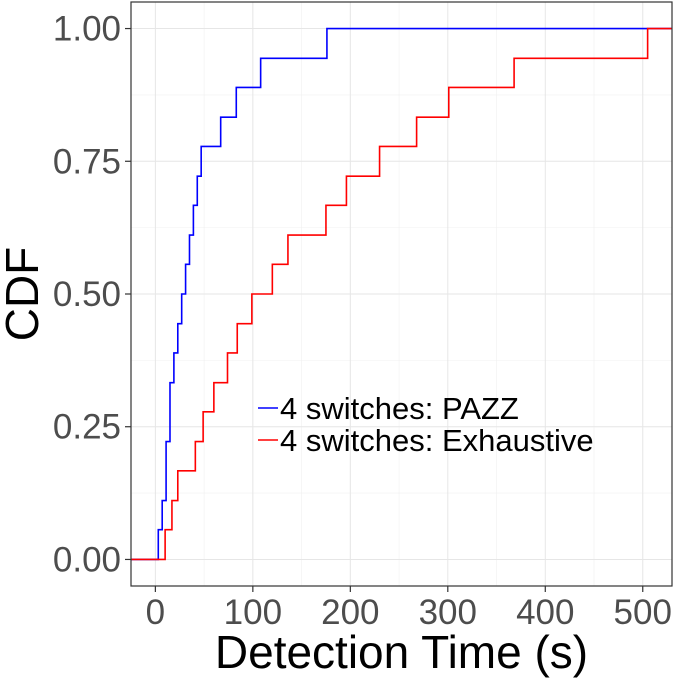 The height and width of the screenshot is (678, 676). What do you see at coordinates (399, 408) in the screenshot?
I see `legend-label-pazz: 4 switches: PAZZ` at bounding box center [399, 408].